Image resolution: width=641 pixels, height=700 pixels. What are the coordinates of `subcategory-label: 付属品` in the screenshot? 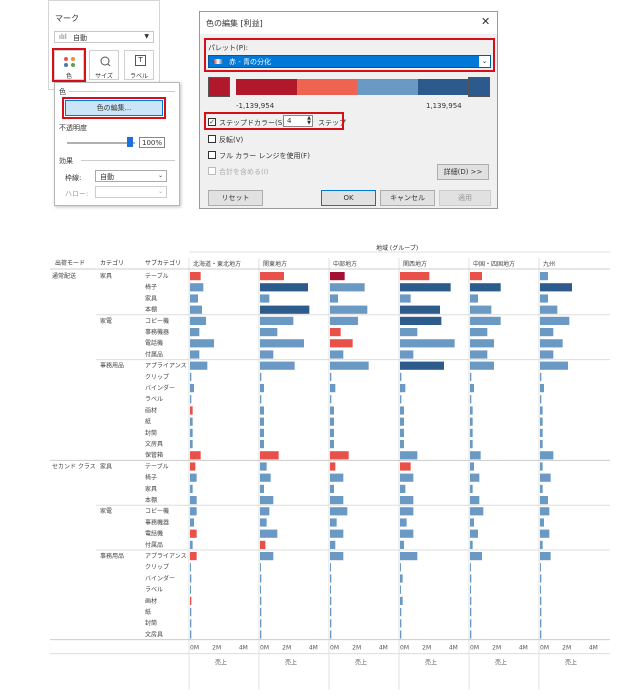 It's located at (154, 354).